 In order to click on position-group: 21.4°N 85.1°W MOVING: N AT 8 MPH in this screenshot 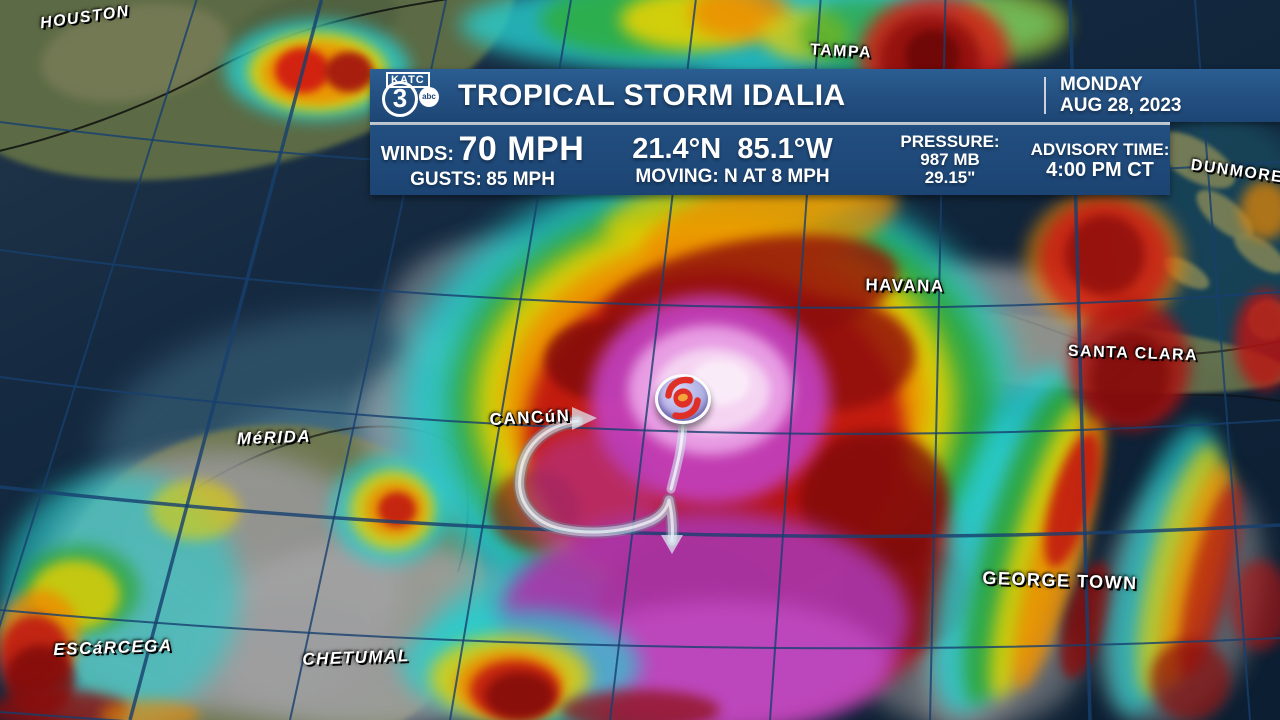, I will do `click(732, 160)`.